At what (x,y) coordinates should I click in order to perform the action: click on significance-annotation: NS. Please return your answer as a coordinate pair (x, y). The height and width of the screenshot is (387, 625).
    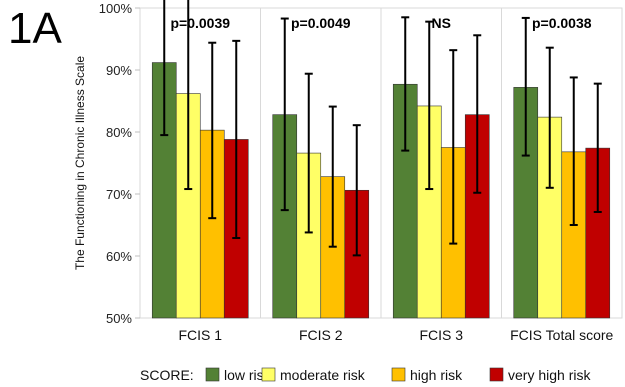
    Looking at the image, I should click on (441, 23).